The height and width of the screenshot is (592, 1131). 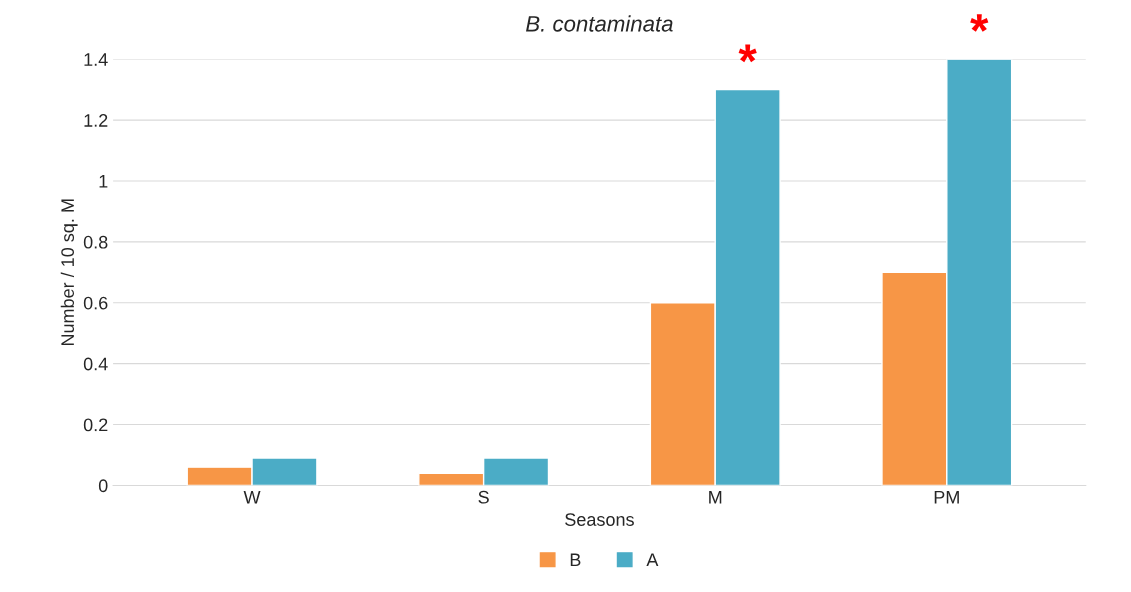 What do you see at coordinates (652, 560) in the screenshot?
I see `legend-label: A` at bounding box center [652, 560].